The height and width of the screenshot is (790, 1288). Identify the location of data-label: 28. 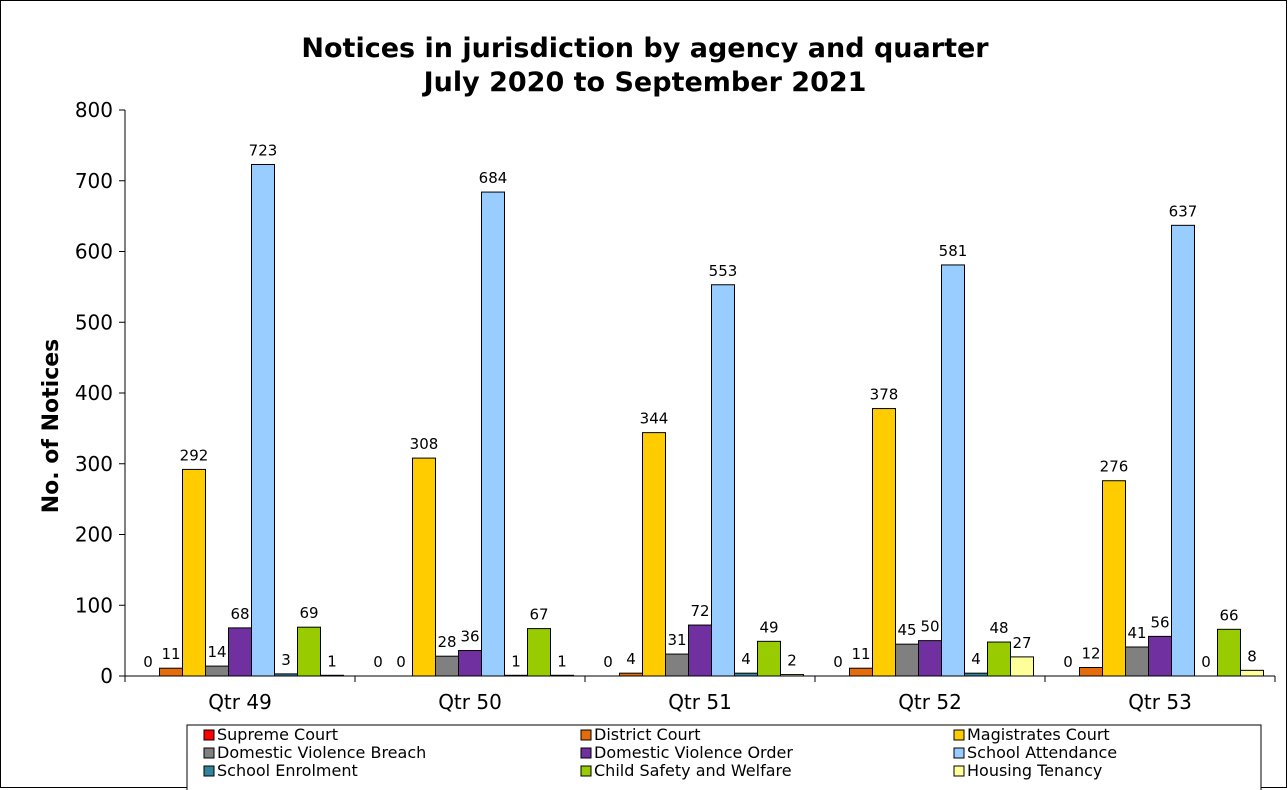
(446, 642).